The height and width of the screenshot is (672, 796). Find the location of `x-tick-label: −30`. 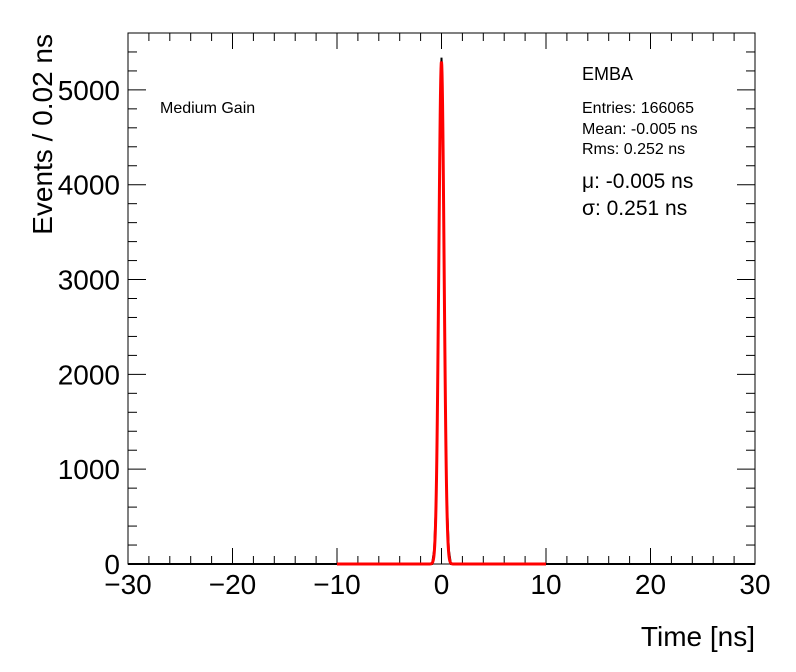

x-tick-label: −30 is located at coordinates (128, 584).